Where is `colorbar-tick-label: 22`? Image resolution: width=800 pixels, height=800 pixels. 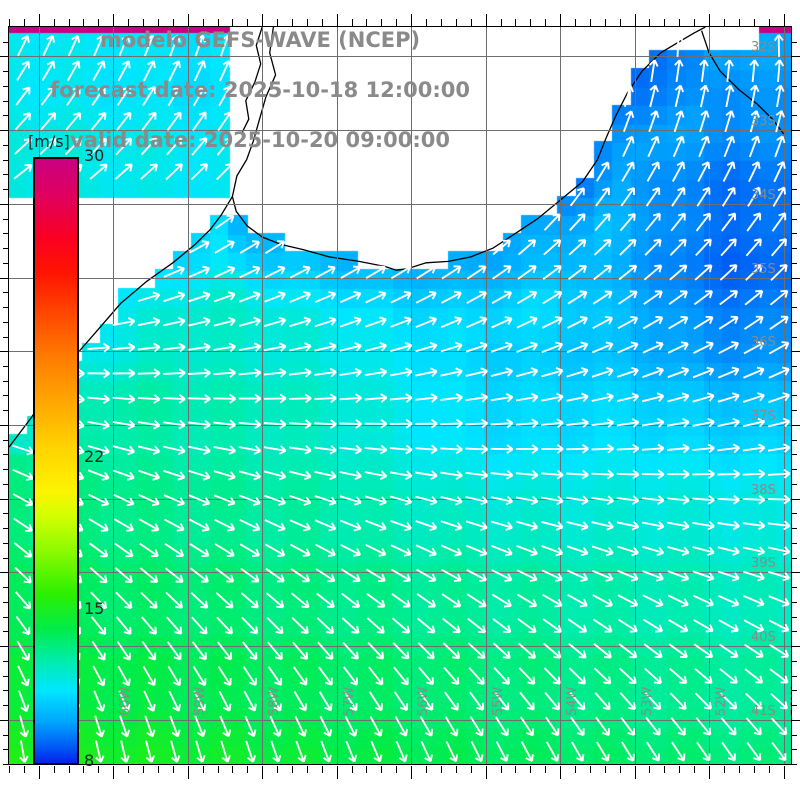 colorbar-tick-label: 22 is located at coordinates (94, 456).